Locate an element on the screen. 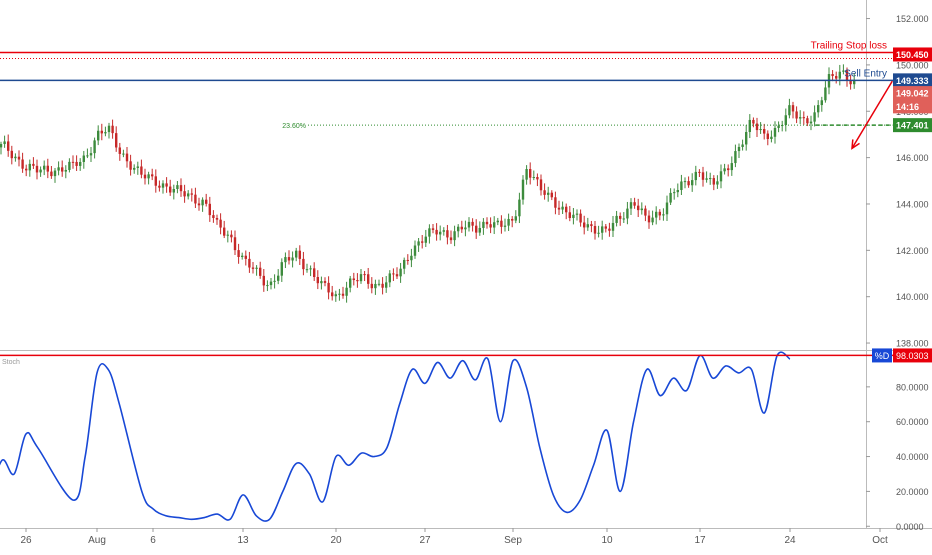  price-tag: 149.042 is located at coordinates (912, 94).